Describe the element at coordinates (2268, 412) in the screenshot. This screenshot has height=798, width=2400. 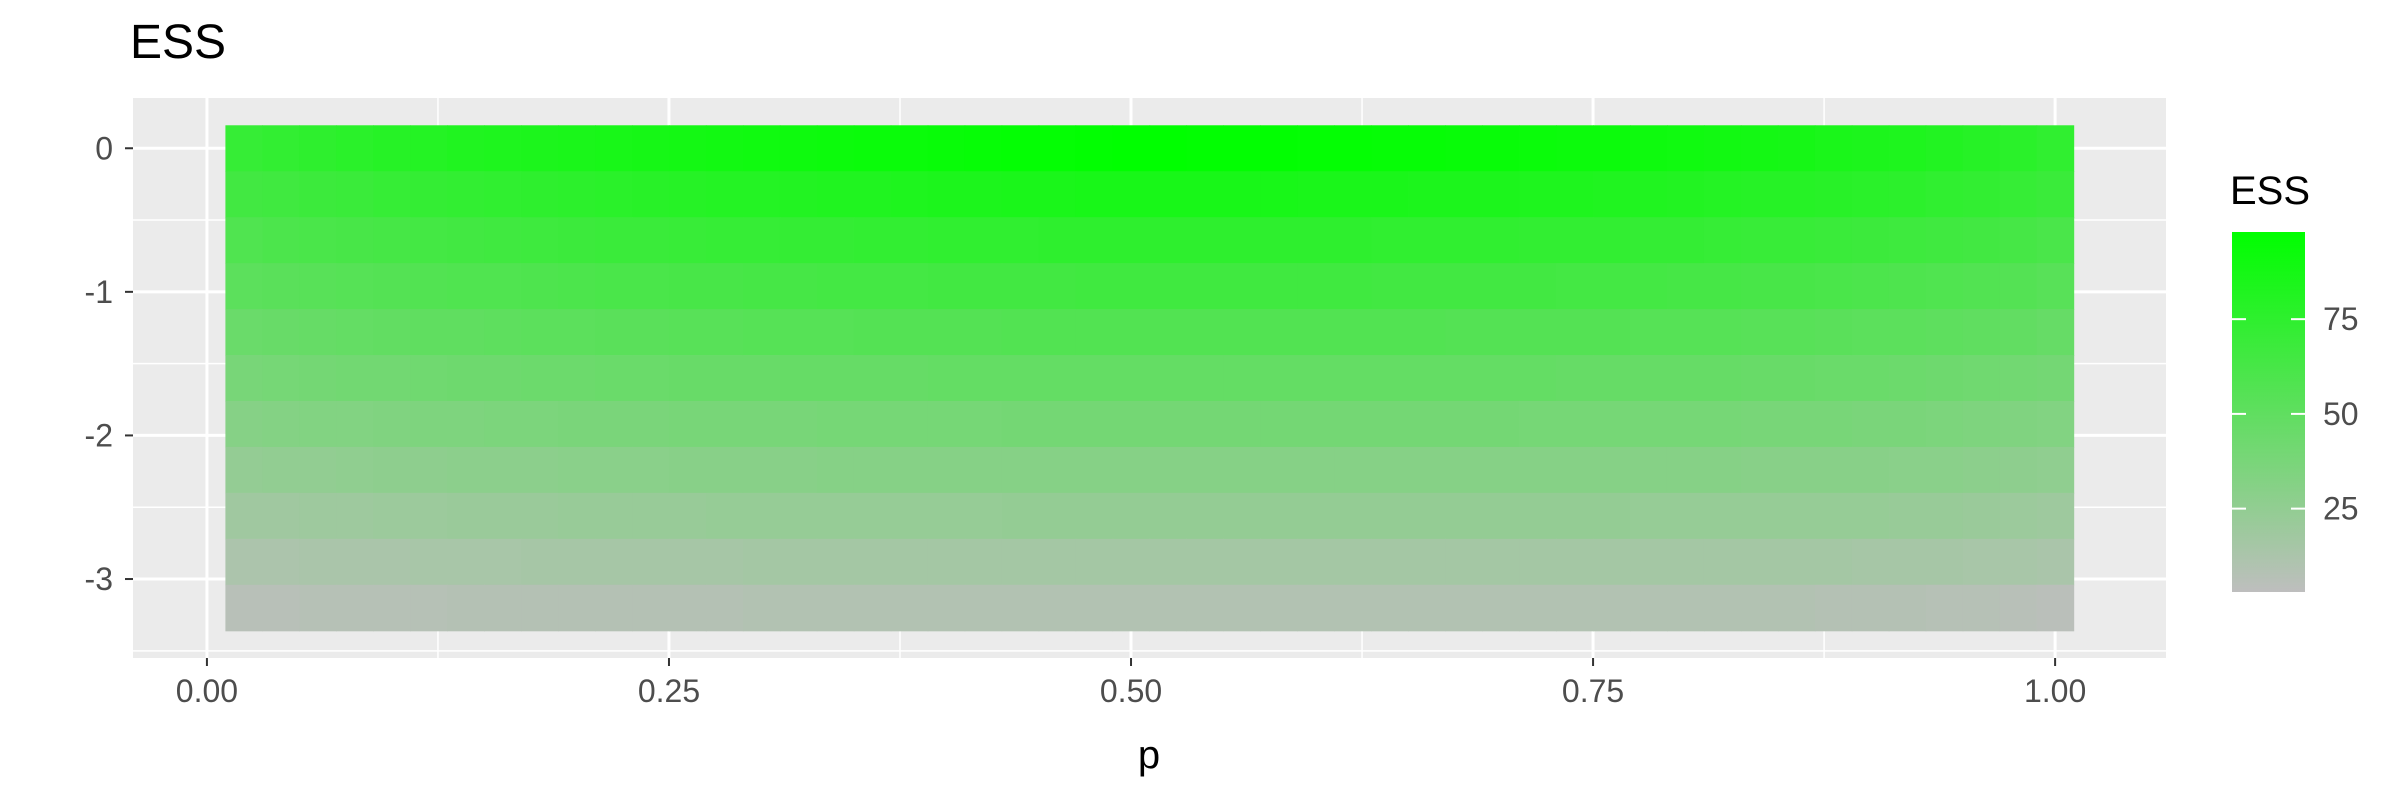
I see `legend-colorbar` at that location.